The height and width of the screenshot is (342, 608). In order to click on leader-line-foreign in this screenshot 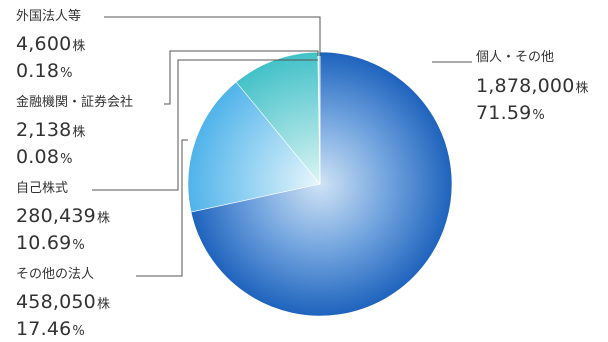, I will do `click(212, 36)`.